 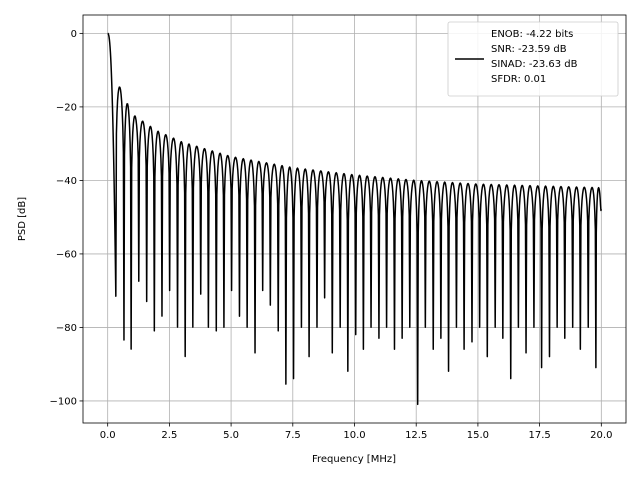 What do you see at coordinates (66, 218) in the screenshot?
I see `y-axis-ticks: 0 −20 −40 −60 −80 −100` at bounding box center [66, 218].